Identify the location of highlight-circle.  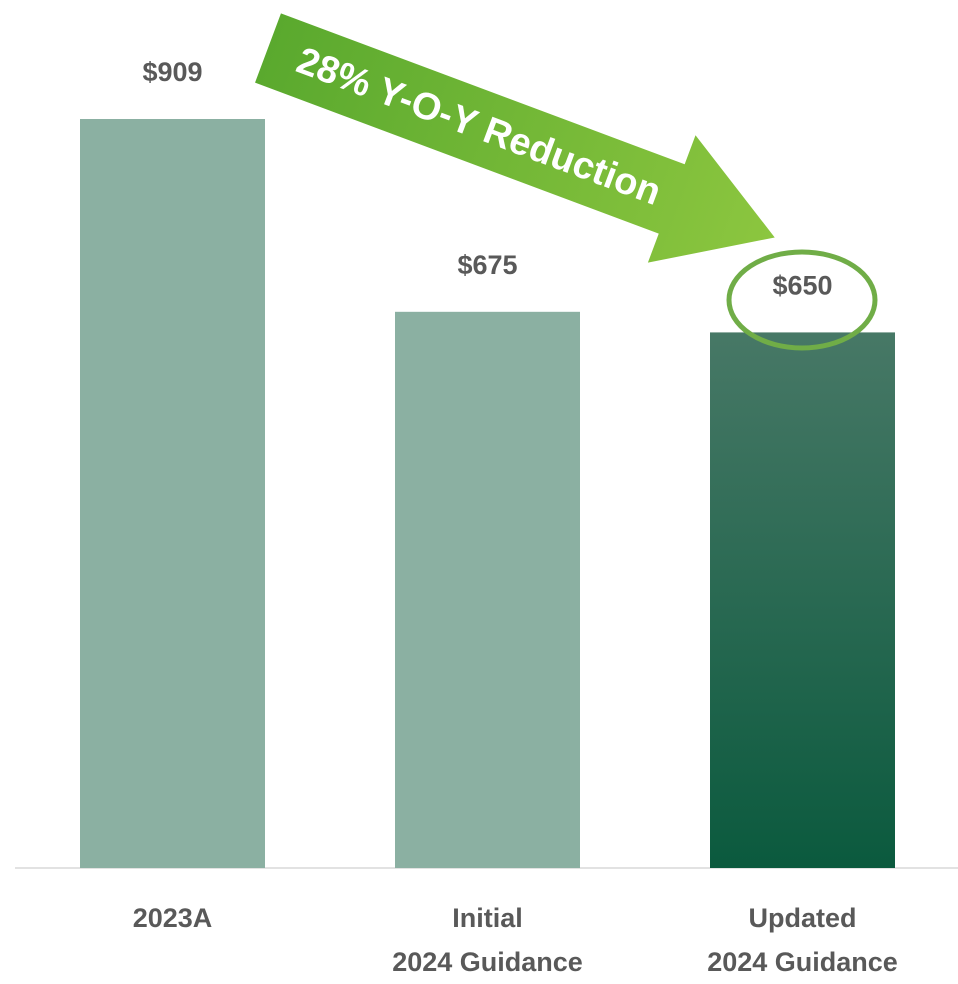
(802, 300).